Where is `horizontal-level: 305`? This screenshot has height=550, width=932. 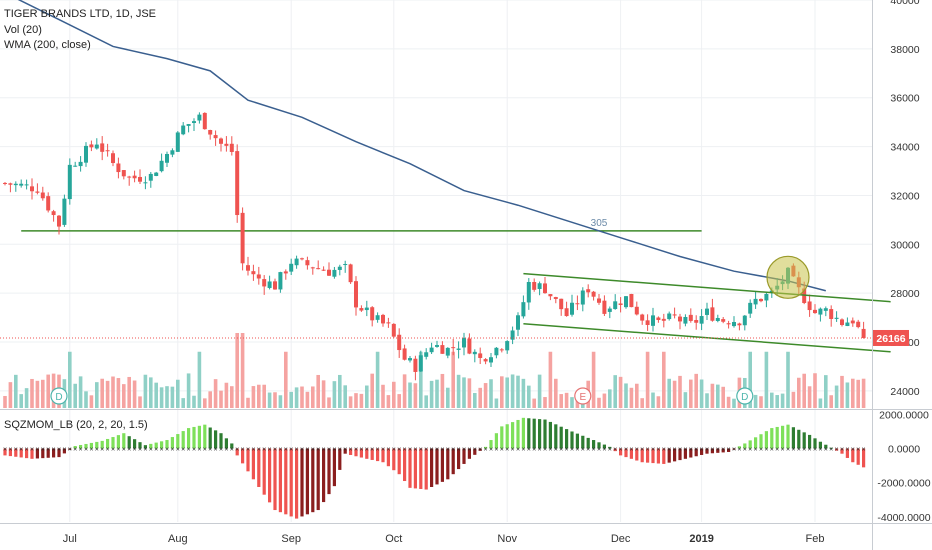
horizontal-level: 305 is located at coordinates (361, 225).